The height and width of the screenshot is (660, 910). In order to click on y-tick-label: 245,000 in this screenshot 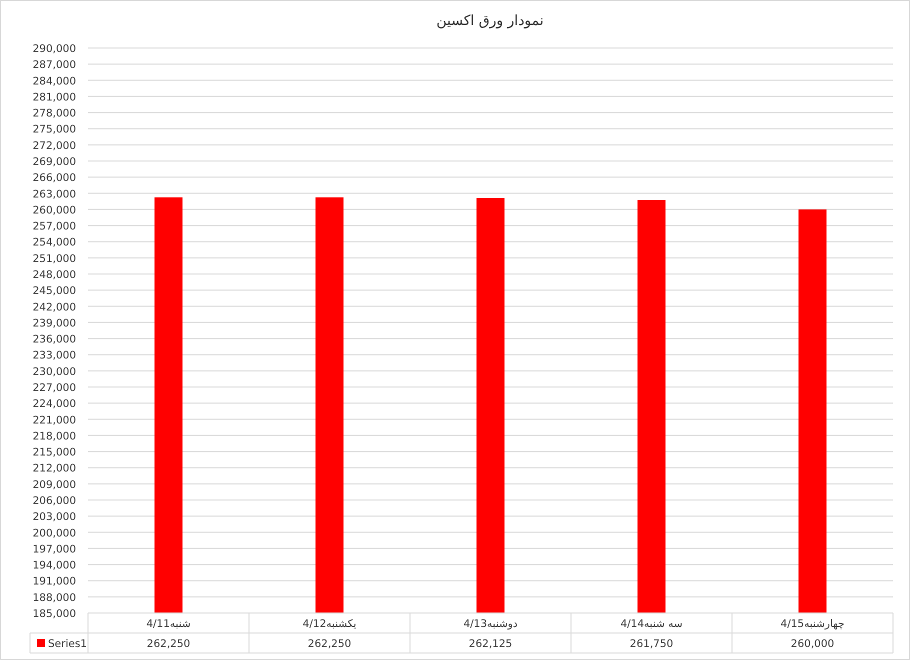, I will do `click(54, 291)`.